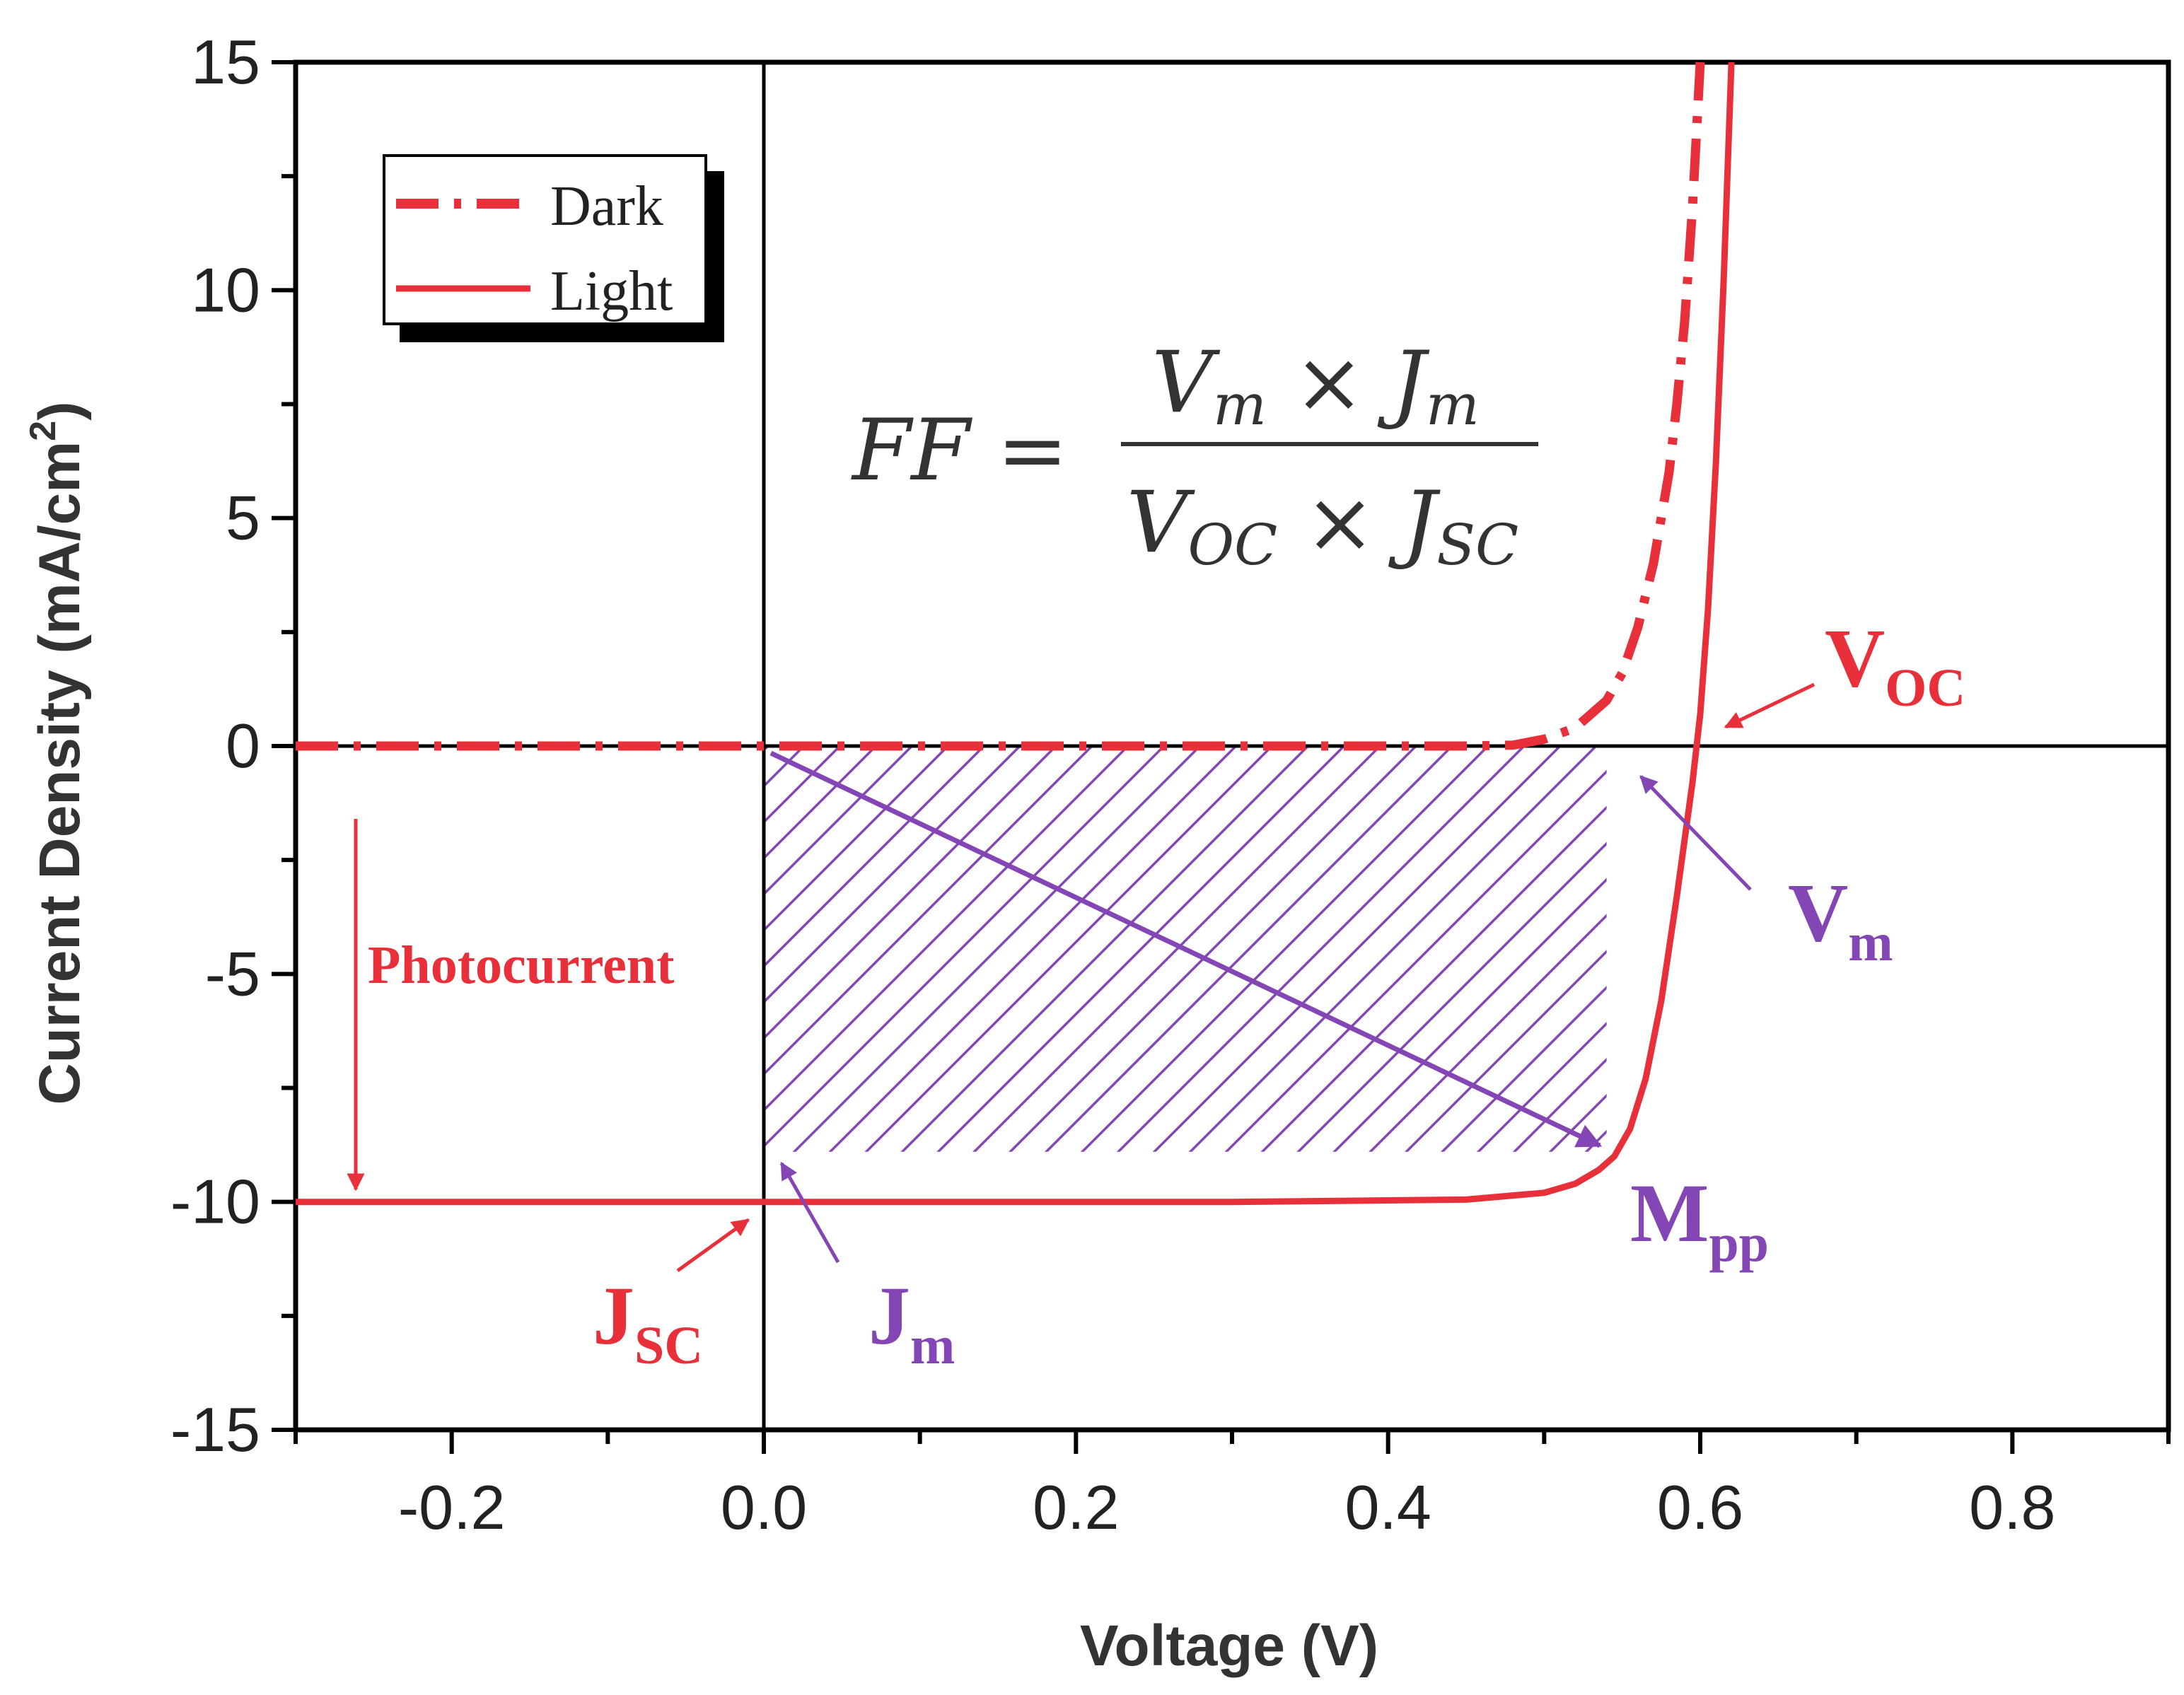 The image size is (2184, 1695). What do you see at coordinates (1387, 1507) in the screenshot?
I see `x-tick-label: 0.4` at bounding box center [1387, 1507].